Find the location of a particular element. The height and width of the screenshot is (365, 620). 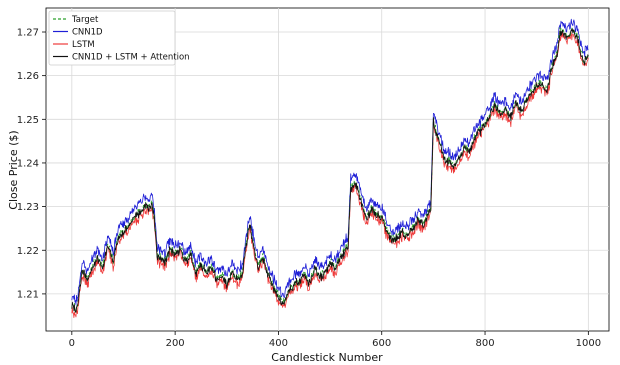

x-tick-label: 400 is located at coordinates (278, 343).